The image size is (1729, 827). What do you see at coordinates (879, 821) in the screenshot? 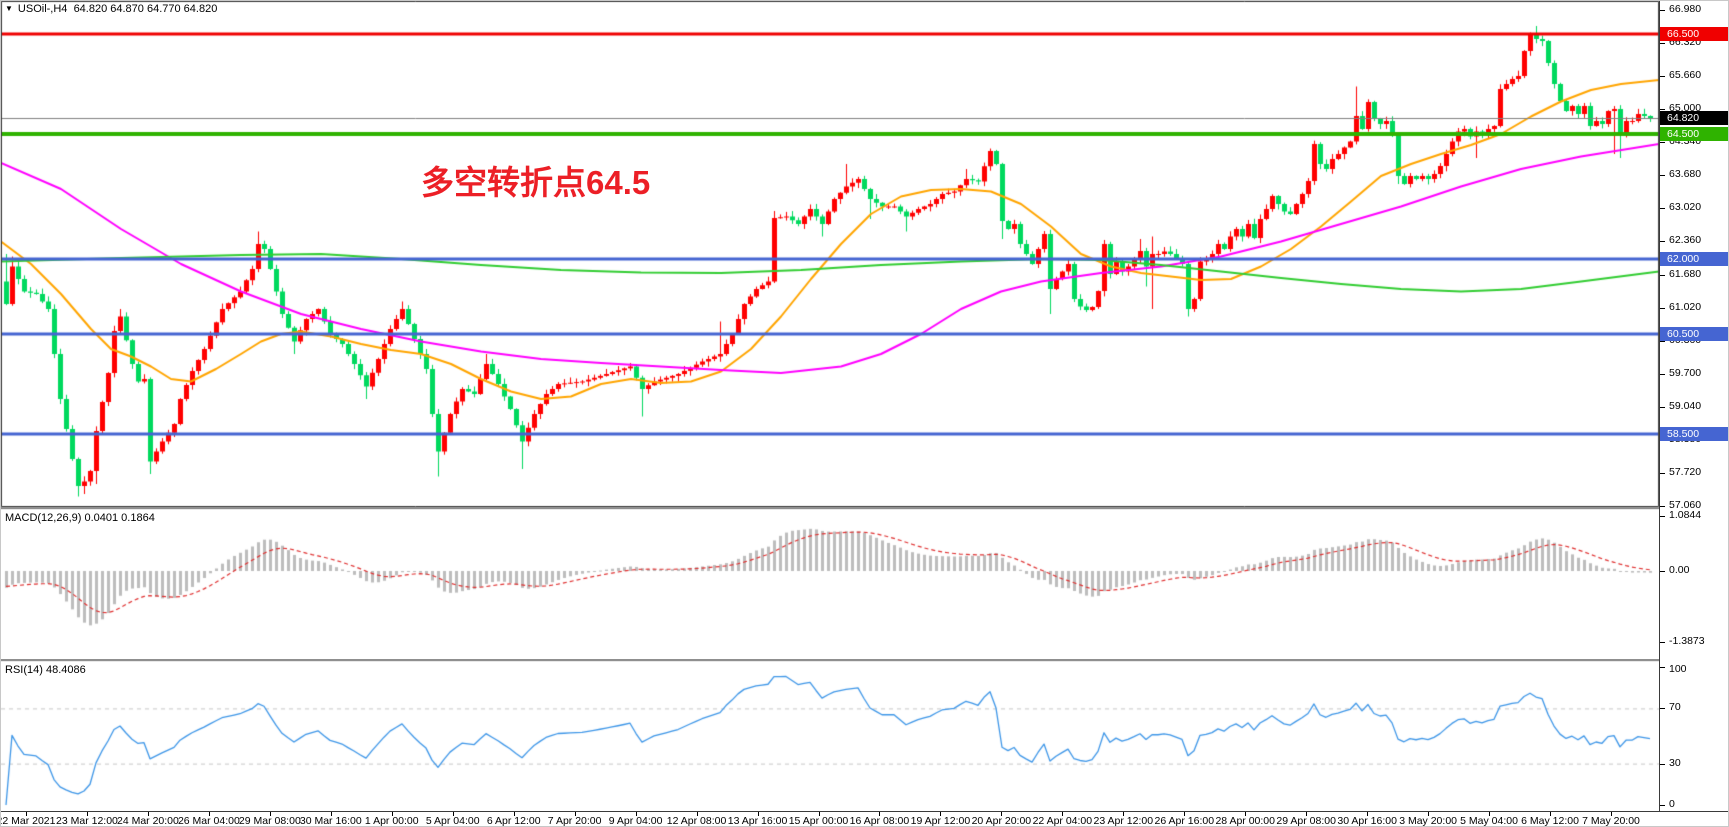
I see `time-tick-label: 16 Apr 08:00` at bounding box center [879, 821].